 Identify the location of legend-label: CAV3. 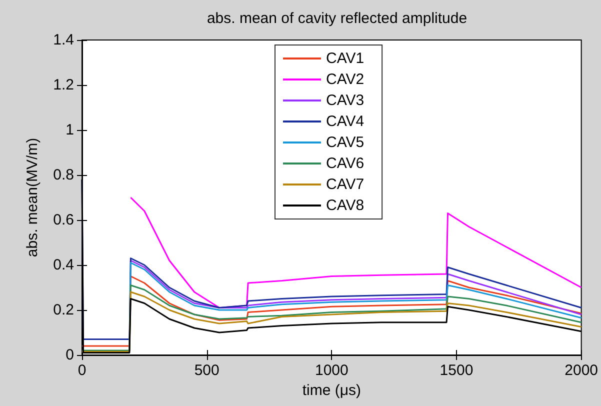
(345, 100).